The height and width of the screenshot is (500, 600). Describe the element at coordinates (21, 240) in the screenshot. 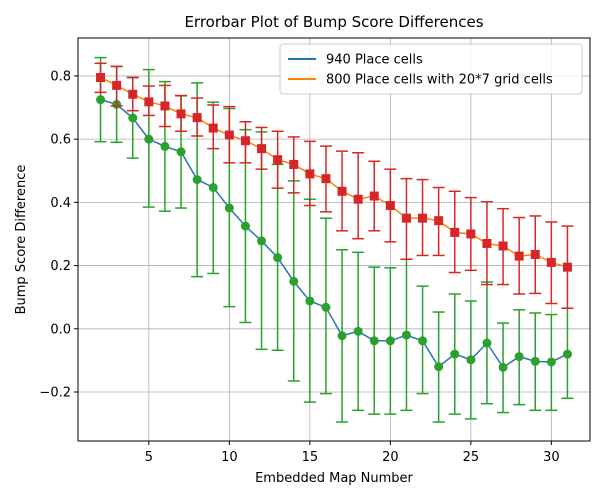

I see `y-axis-title: Bump Score Difference` at that location.